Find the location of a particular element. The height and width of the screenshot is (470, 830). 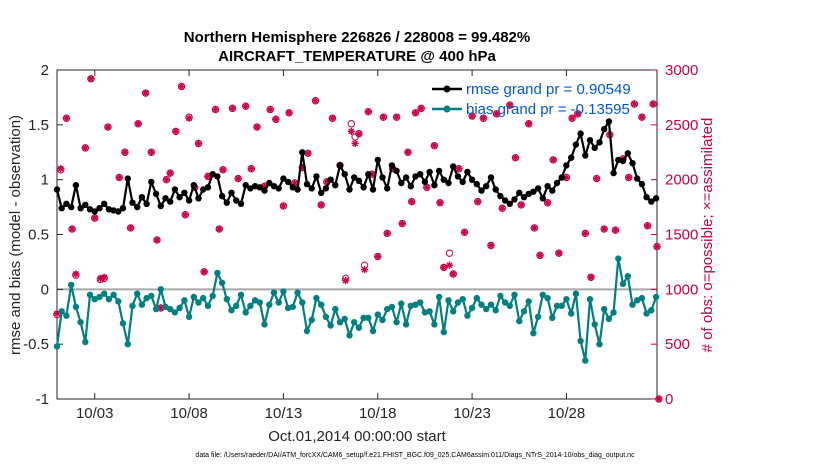

x-tick-label: 10/23 is located at coordinates (472, 413).